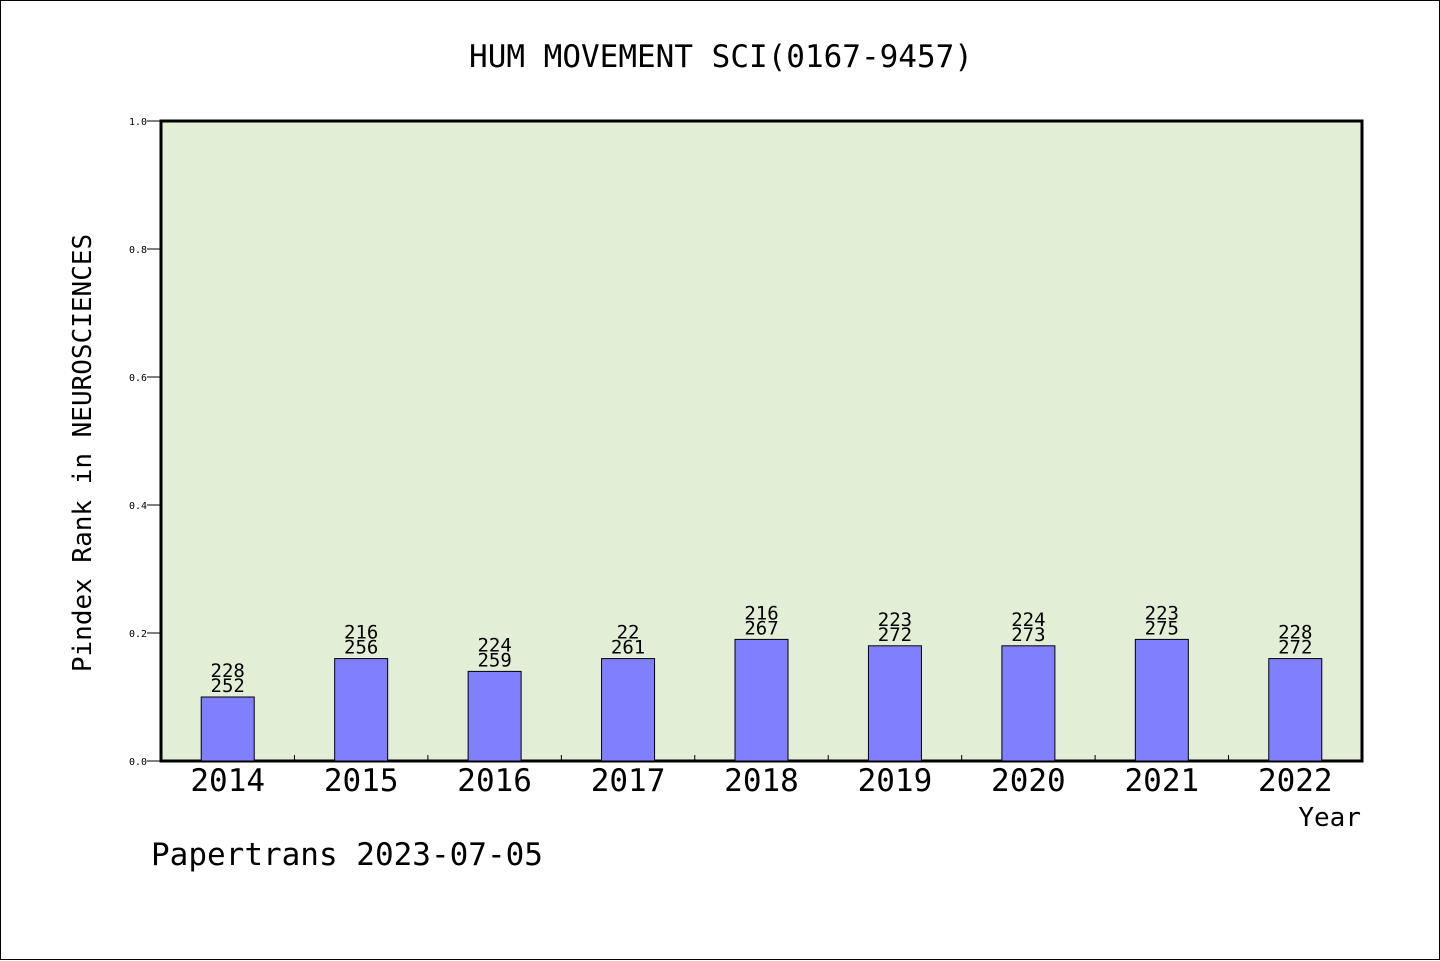  What do you see at coordinates (761, 628) in the screenshot?
I see `bar-label-bottom: 267` at bounding box center [761, 628].